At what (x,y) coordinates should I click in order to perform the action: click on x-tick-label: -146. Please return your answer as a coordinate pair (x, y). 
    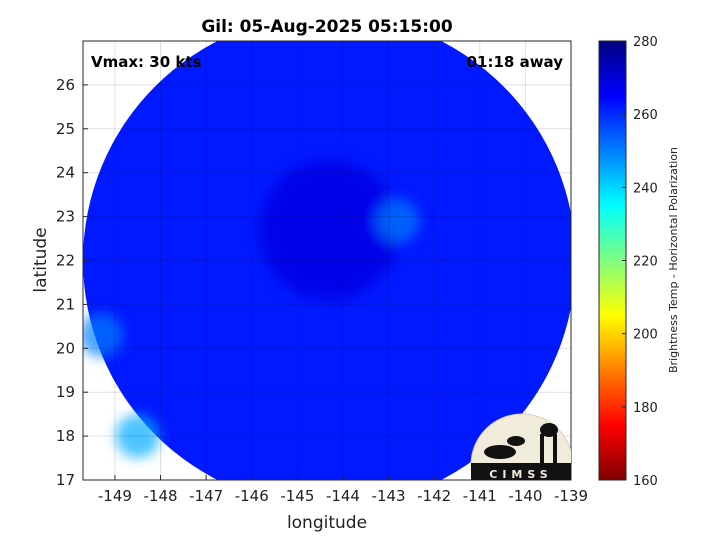
    Looking at the image, I should click on (252, 496).